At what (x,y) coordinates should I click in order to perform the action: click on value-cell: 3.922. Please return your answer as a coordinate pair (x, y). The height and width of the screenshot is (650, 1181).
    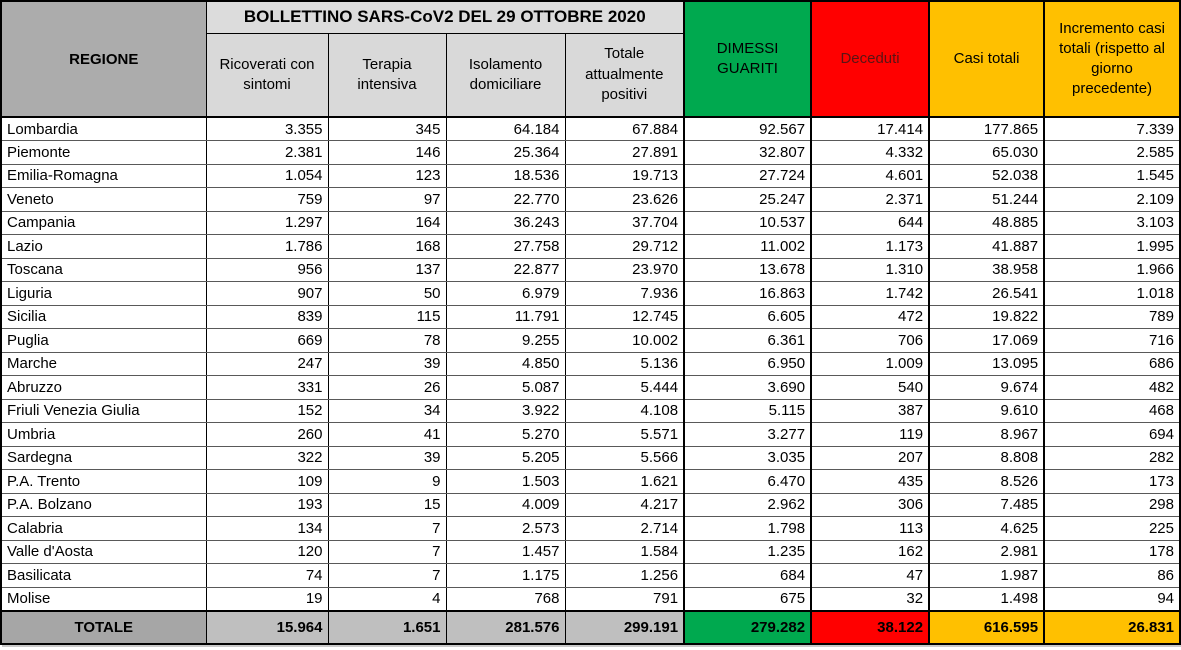
    Looking at the image, I should click on (505, 410).